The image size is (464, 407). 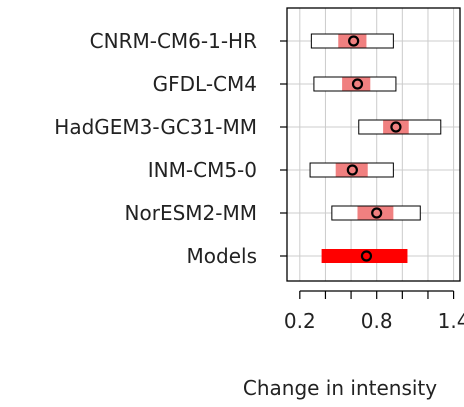 I want to click on y-axis-label: INM-CM5-0, so click(x=202, y=170).